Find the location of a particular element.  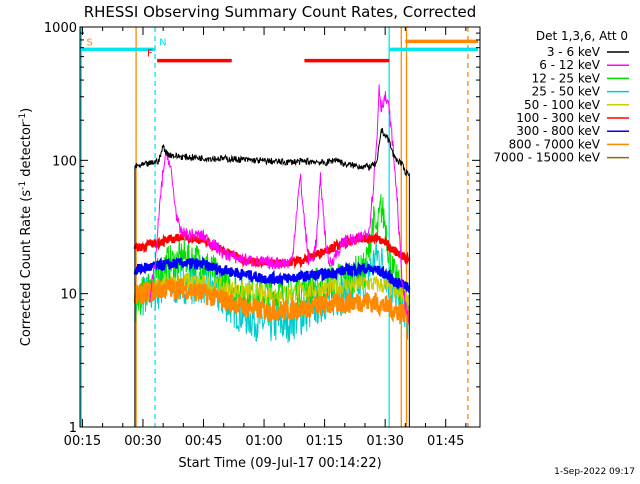

y-tick-label: 1 is located at coordinates (73, 428).